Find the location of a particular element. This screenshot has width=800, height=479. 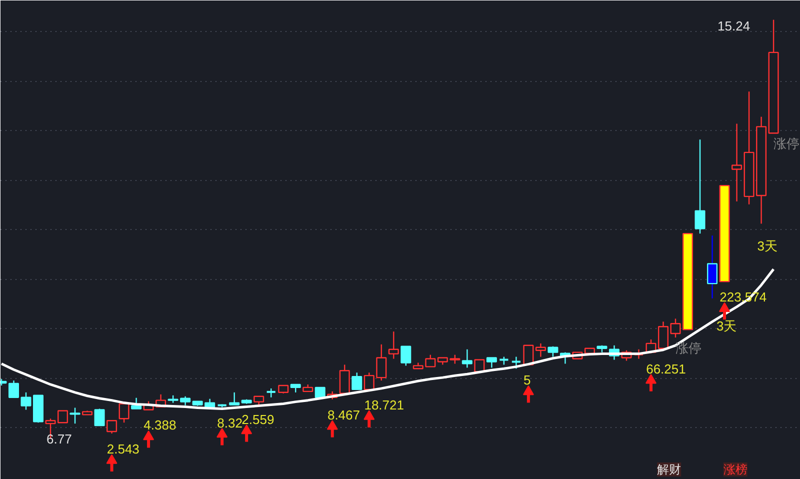

text: 2.559 is located at coordinates (258, 419).